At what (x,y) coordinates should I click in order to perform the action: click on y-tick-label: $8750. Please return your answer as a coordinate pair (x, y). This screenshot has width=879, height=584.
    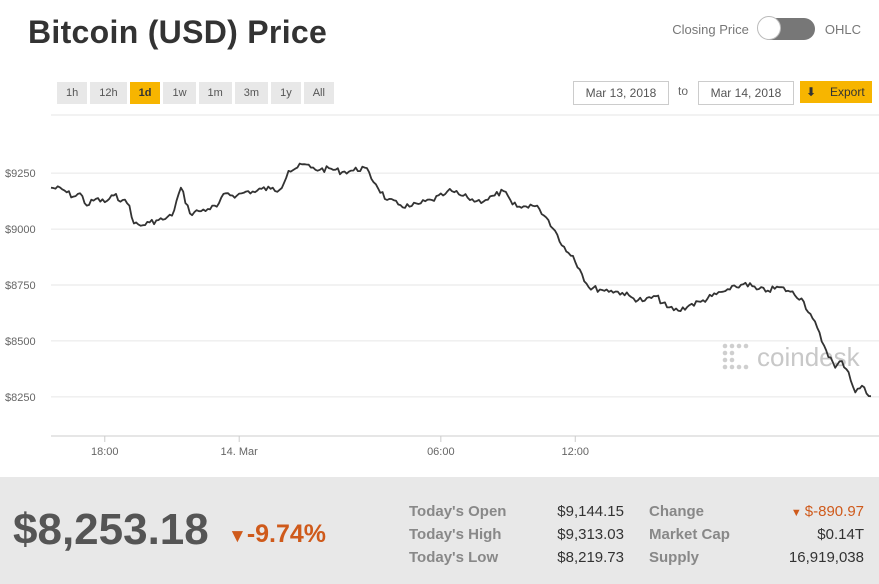
    Looking at the image, I should click on (20, 286).